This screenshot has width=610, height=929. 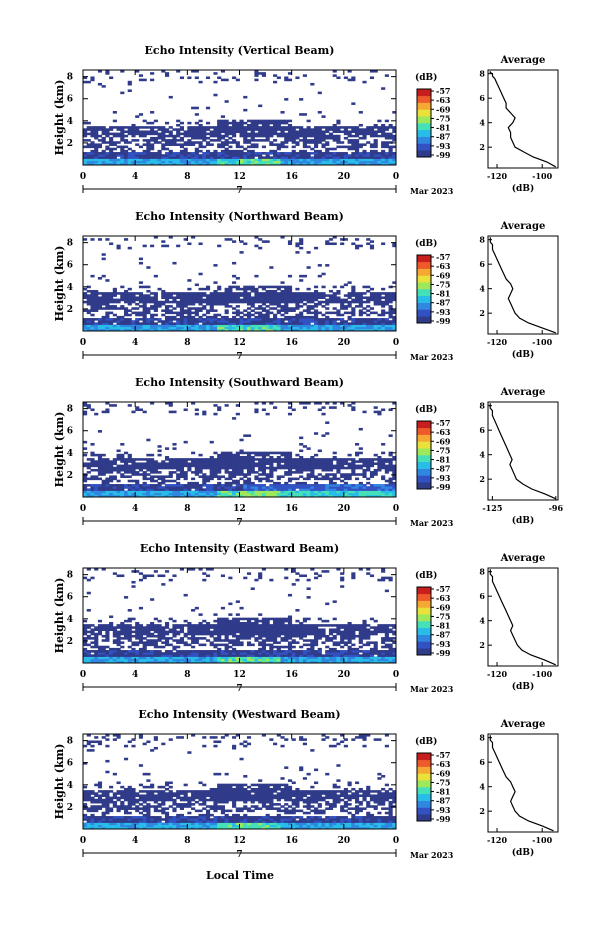 What do you see at coordinates (482, 787) in the screenshot?
I see `profile-y-tick-label: 4` at bounding box center [482, 787].